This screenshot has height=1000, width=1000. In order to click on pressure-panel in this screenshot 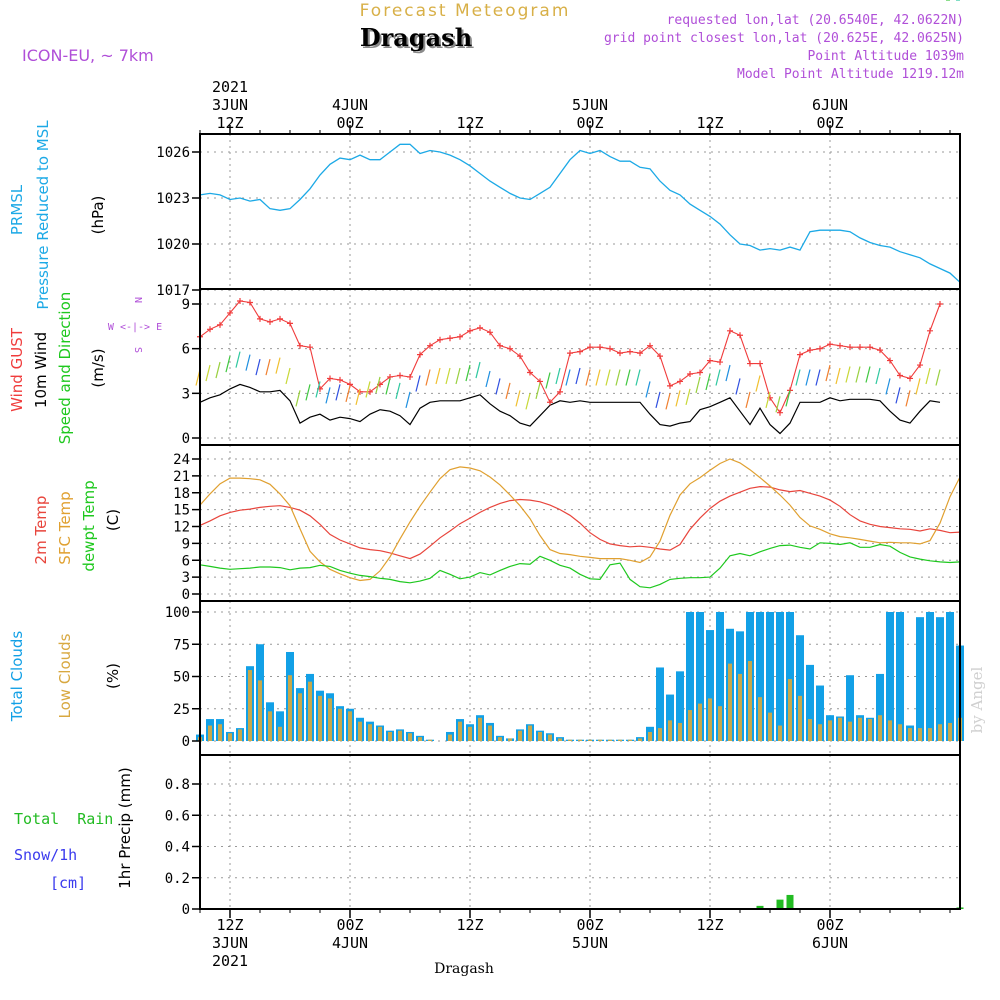, I will do `click(580, 213)`.